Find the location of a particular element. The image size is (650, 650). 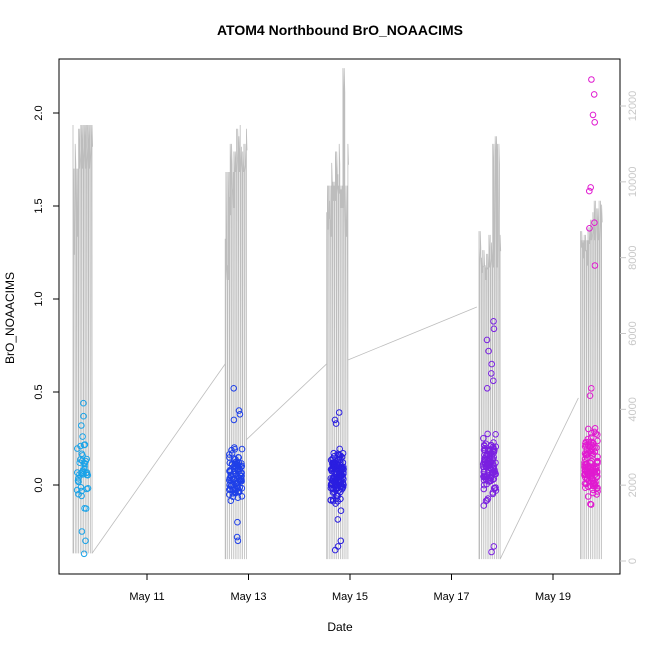

y-axis: 0.0 0.5 1.0 1.5 2.0 is located at coordinates (46, 299).